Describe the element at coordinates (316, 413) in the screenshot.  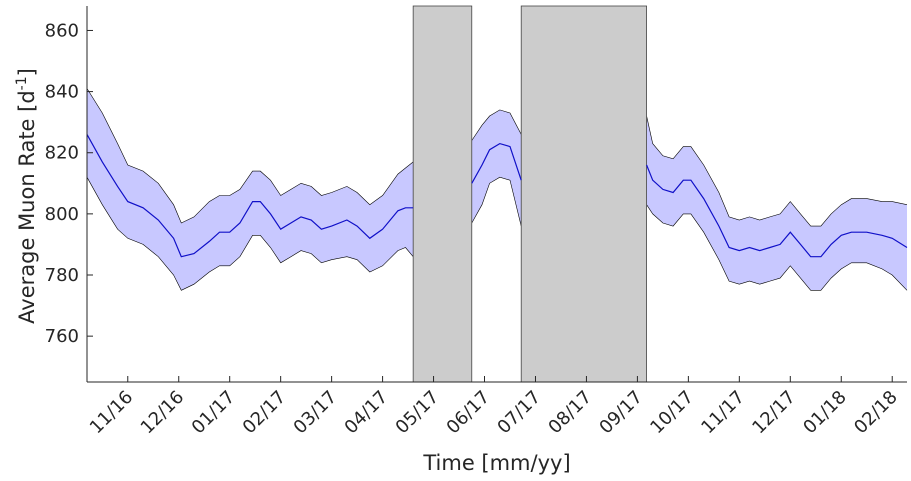
I see `x-tick-label: 03/17` at that location.